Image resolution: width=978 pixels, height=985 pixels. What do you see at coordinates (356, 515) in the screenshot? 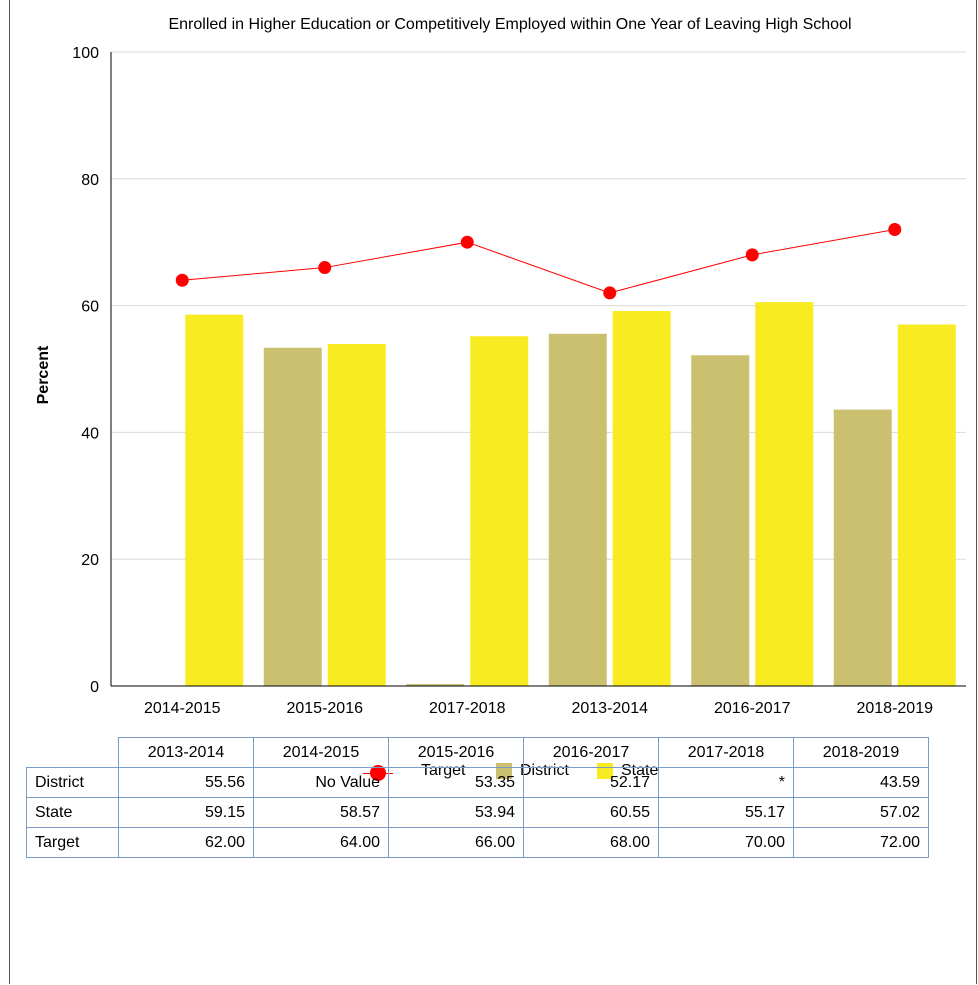
I see `bar-state-2015-2016` at bounding box center [356, 515].